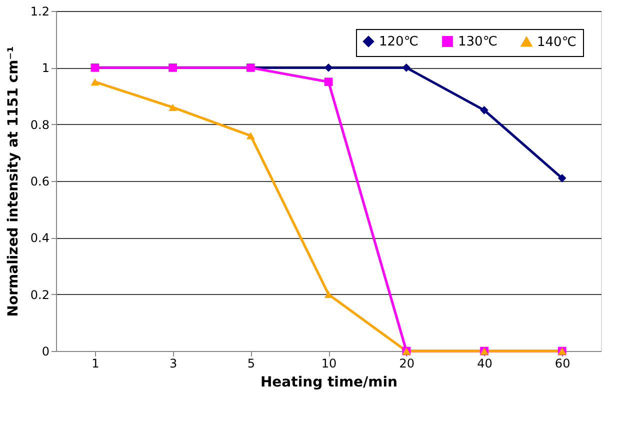  I want to click on x-tick-label: 60, so click(562, 363).